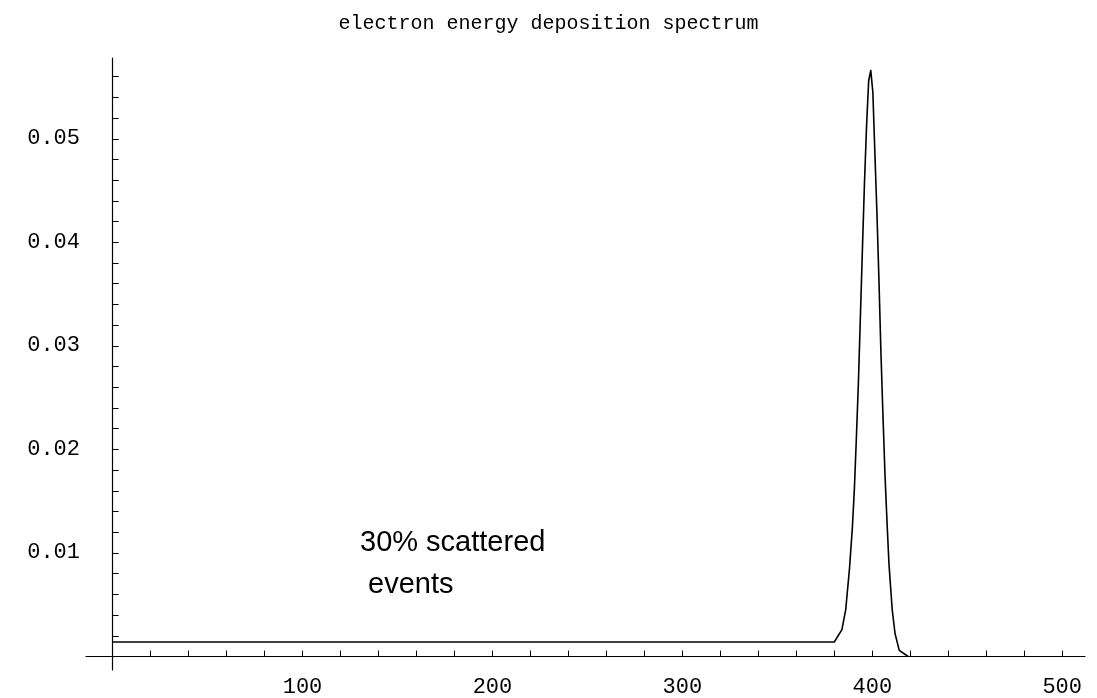 This screenshot has width=1097, height=698. Describe the element at coordinates (453, 562) in the screenshot. I see `annotation: 30% scattered events` at that location.